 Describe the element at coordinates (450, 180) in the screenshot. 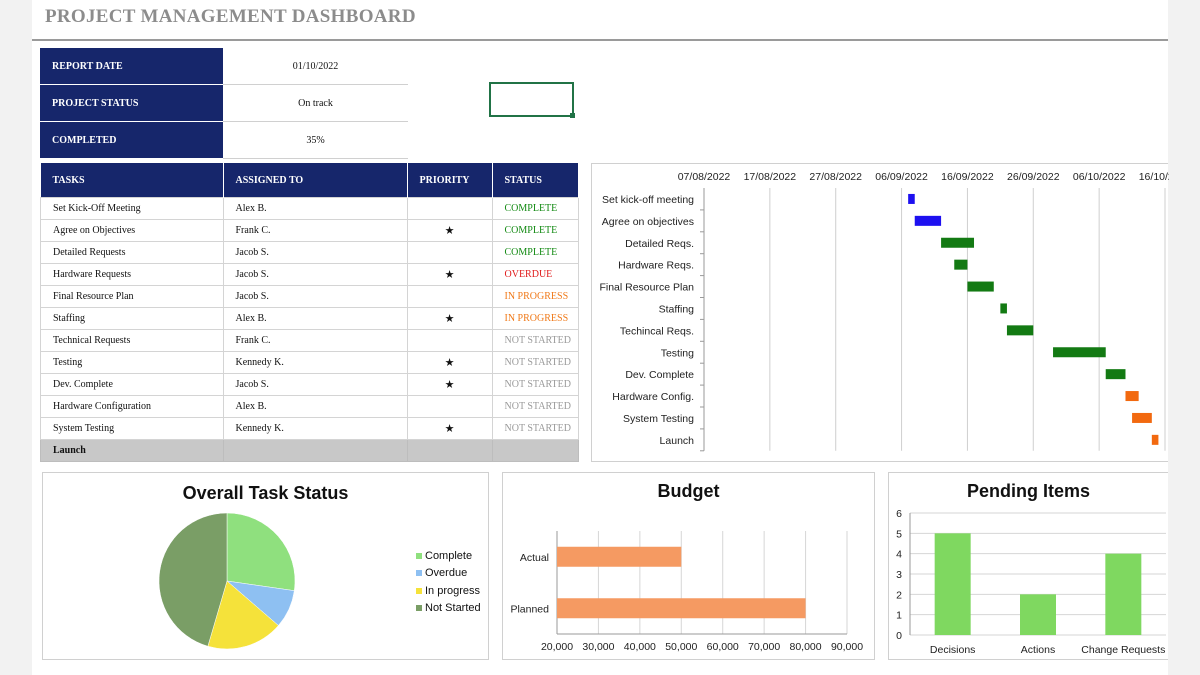

I see `priority-column-header: PRIORITY` at that location.